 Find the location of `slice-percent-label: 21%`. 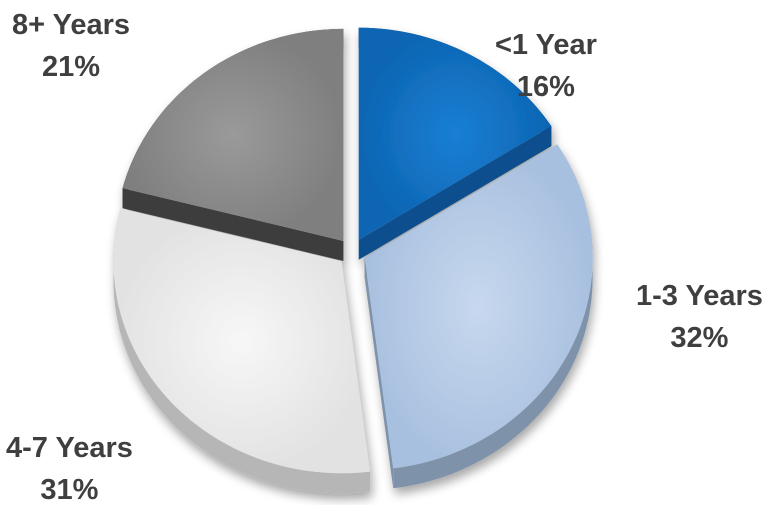

slice-percent-label: 21% is located at coordinates (71, 67).